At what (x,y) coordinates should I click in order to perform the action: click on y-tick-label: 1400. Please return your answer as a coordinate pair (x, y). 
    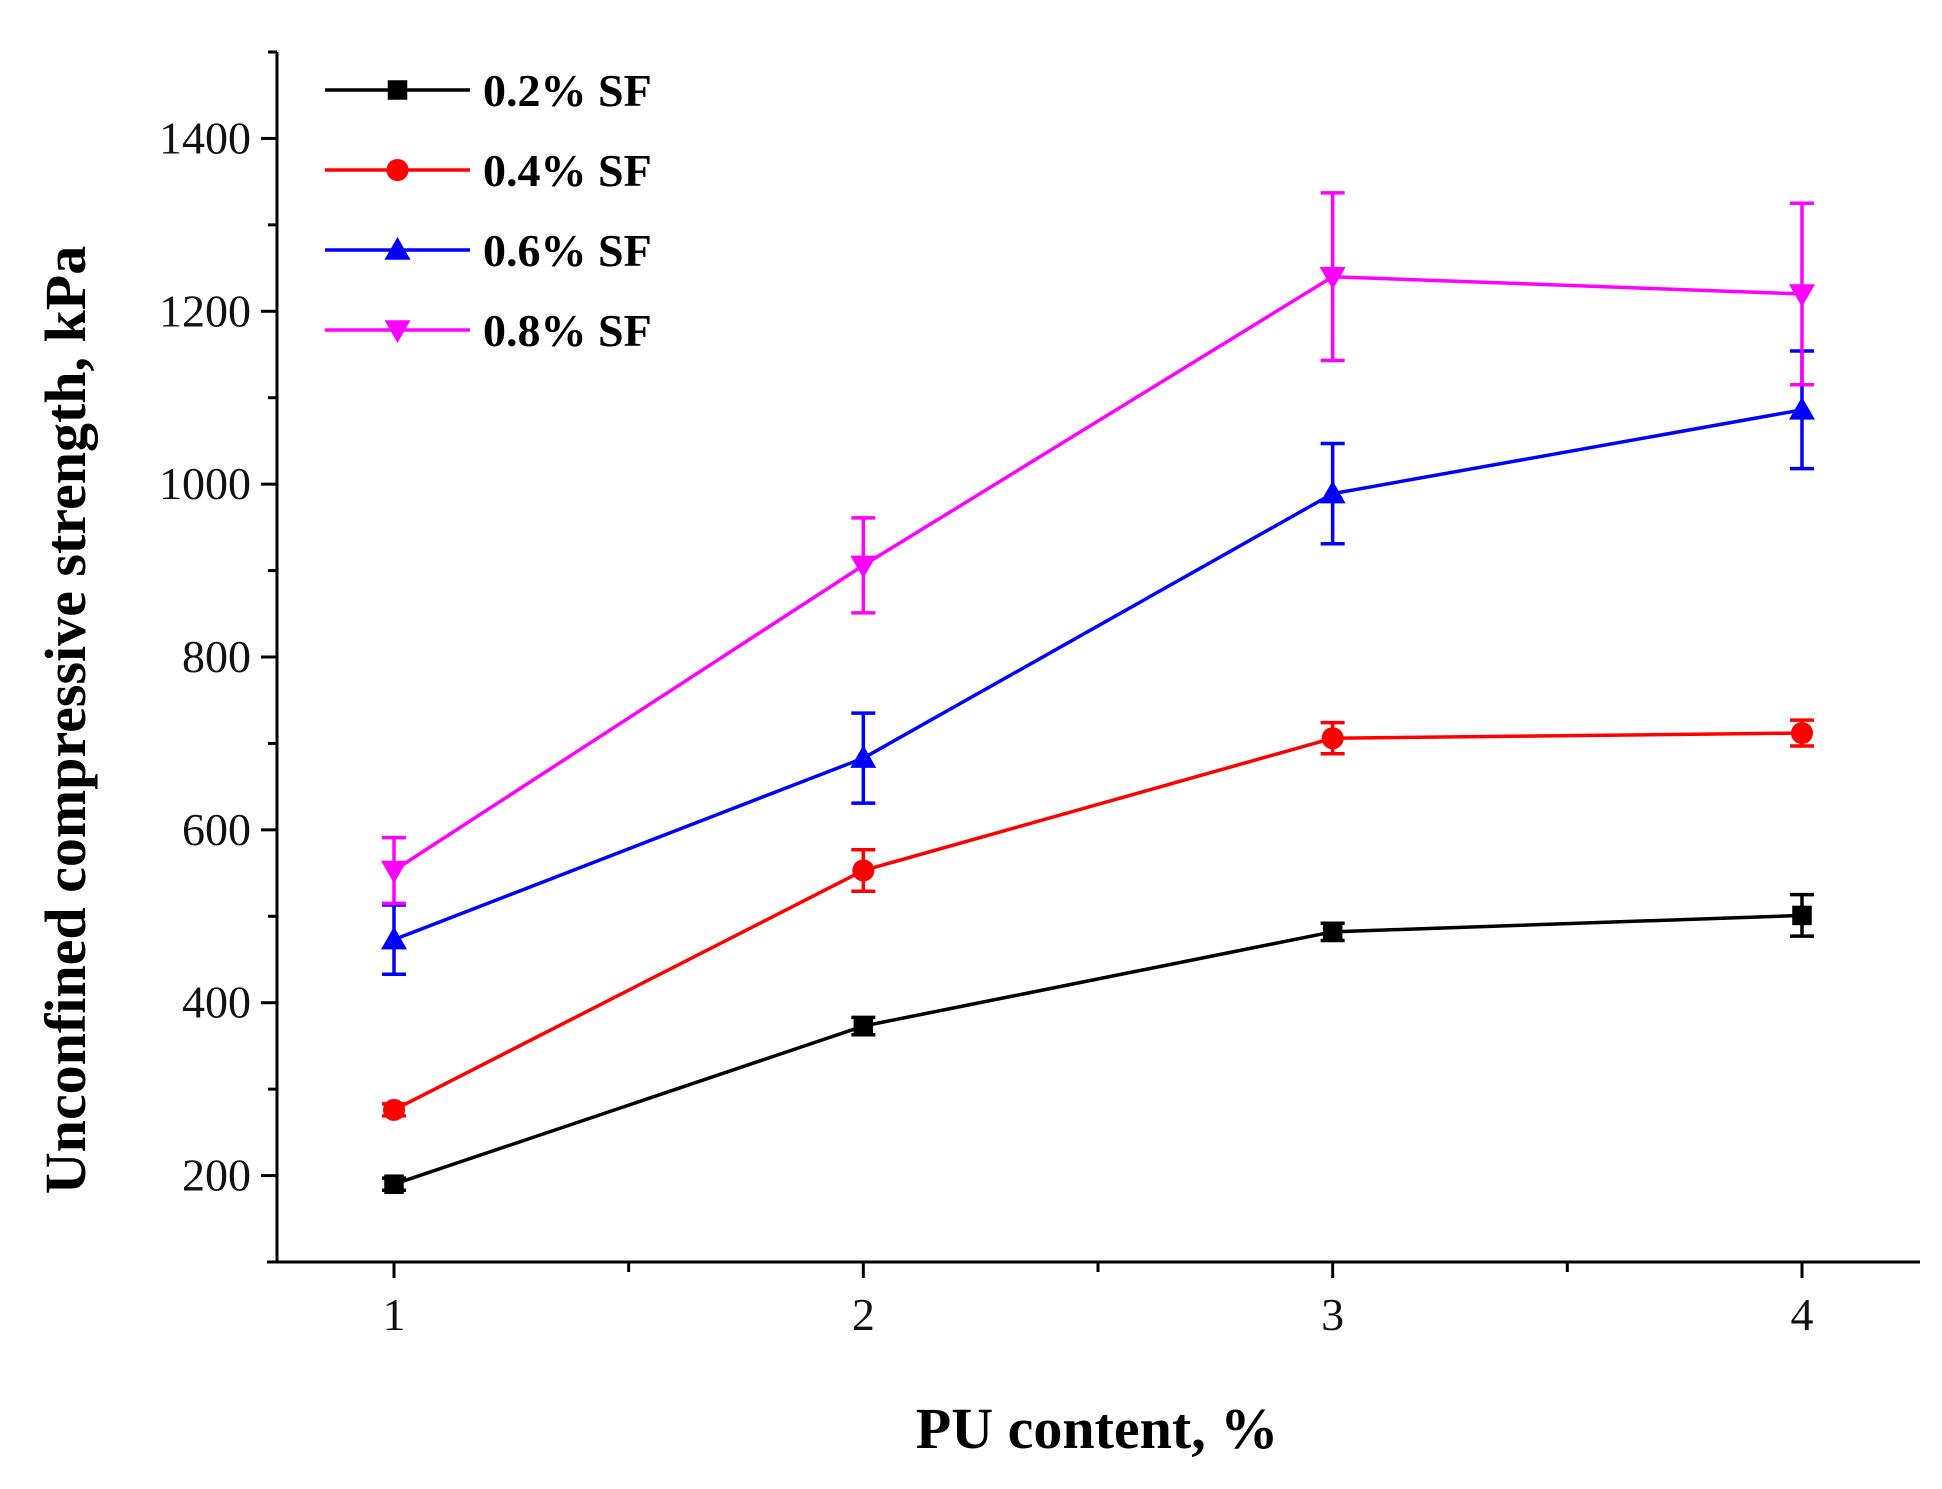
    Looking at the image, I should click on (205, 137).